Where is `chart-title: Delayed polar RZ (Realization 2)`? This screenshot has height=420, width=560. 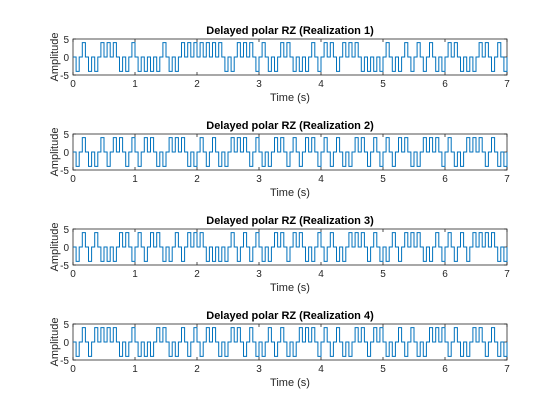
chart-title: Delayed polar RZ (Realization 2) is located at coordinates (290, 126).